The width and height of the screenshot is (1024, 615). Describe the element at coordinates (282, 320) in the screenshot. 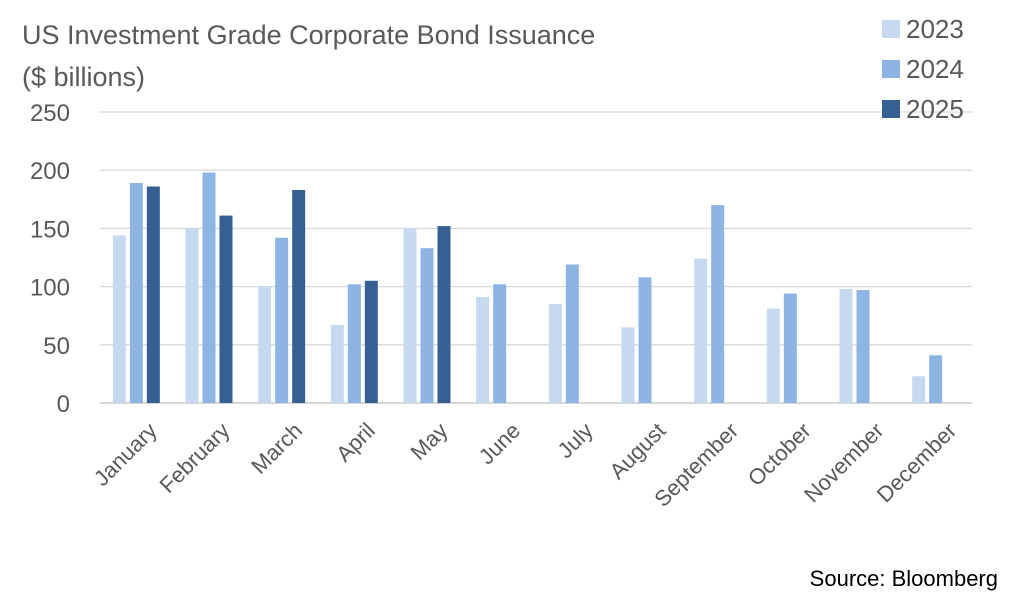

I see `bar-2024-march` at that location.